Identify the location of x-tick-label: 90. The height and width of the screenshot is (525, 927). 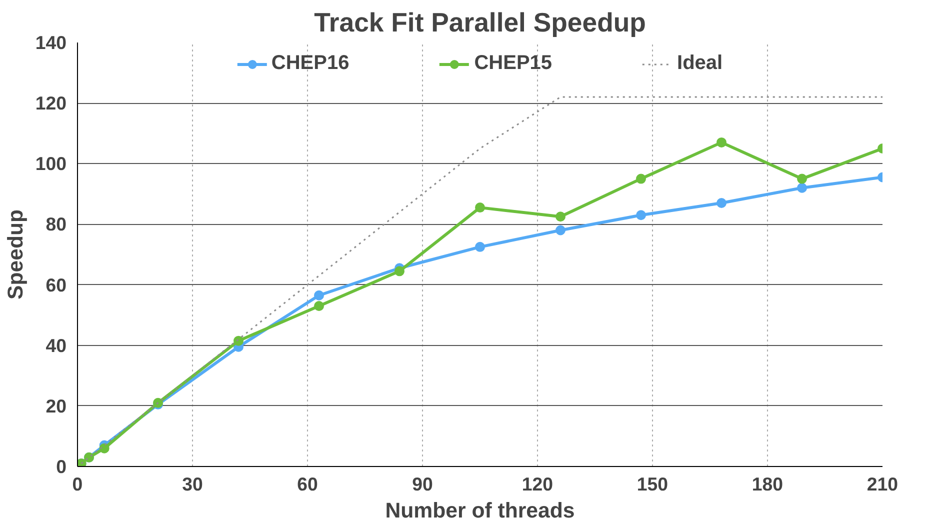
(422, 484).